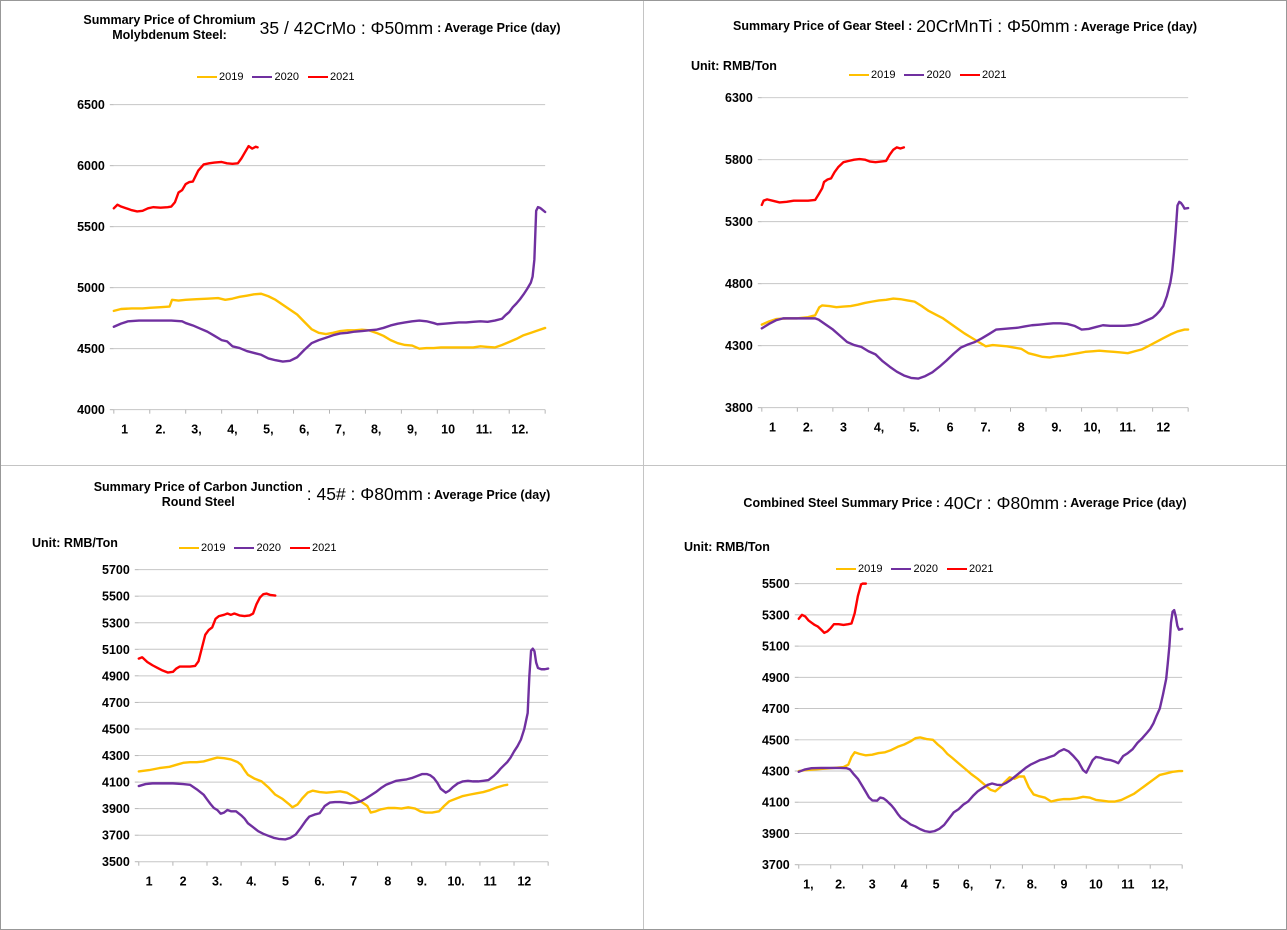  Describe the element at coordinates (950, 428) in the screenshot. I see `x-tick-label: 6` at that location.